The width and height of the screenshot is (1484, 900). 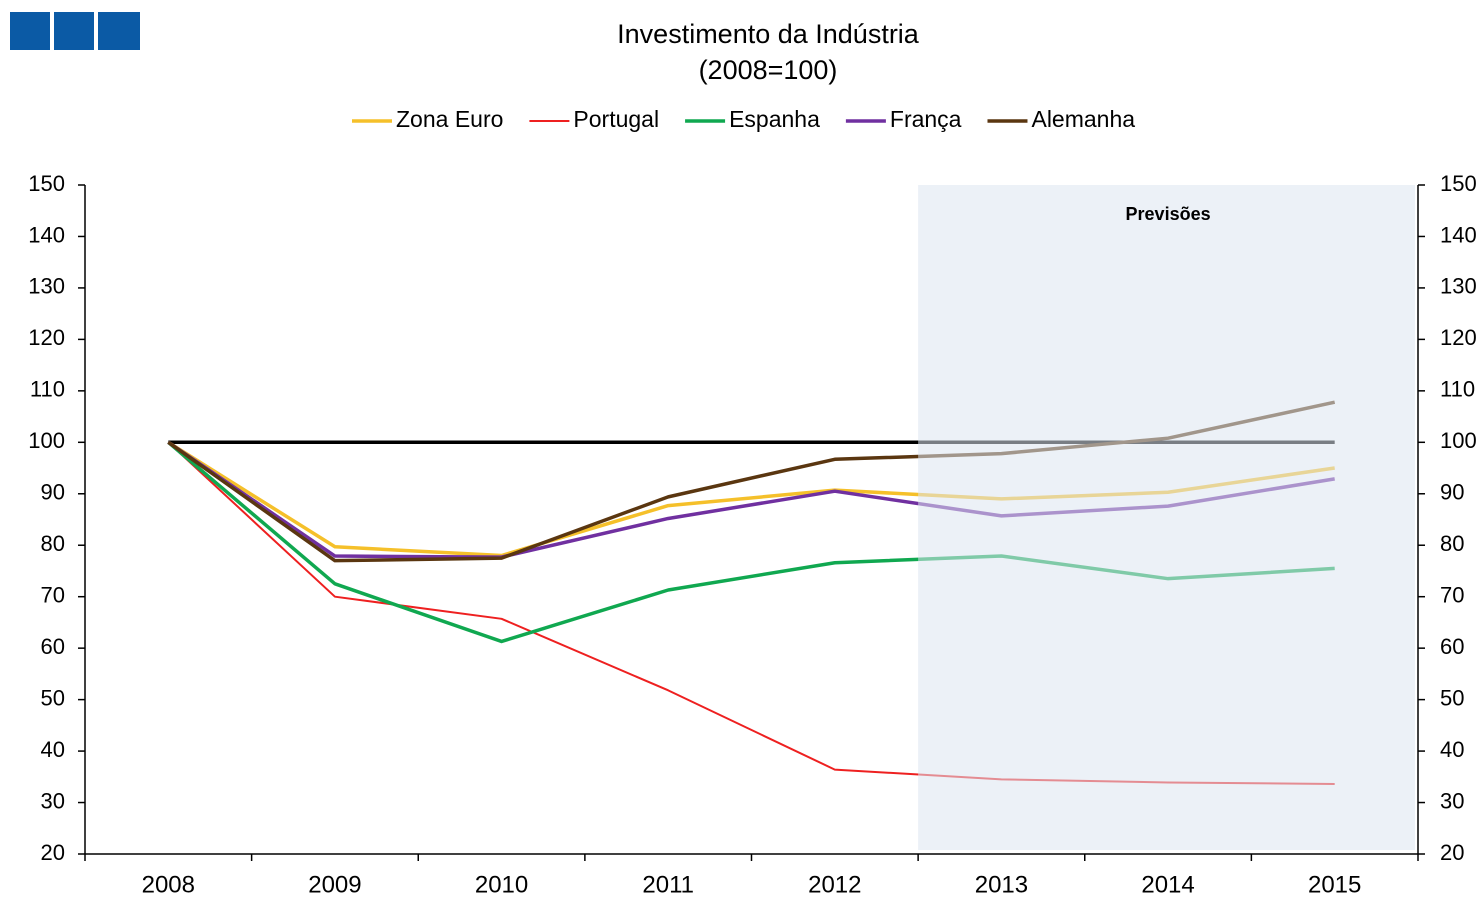 I want to click on y2-tick-label: 100, so click(x=1458, y=440).